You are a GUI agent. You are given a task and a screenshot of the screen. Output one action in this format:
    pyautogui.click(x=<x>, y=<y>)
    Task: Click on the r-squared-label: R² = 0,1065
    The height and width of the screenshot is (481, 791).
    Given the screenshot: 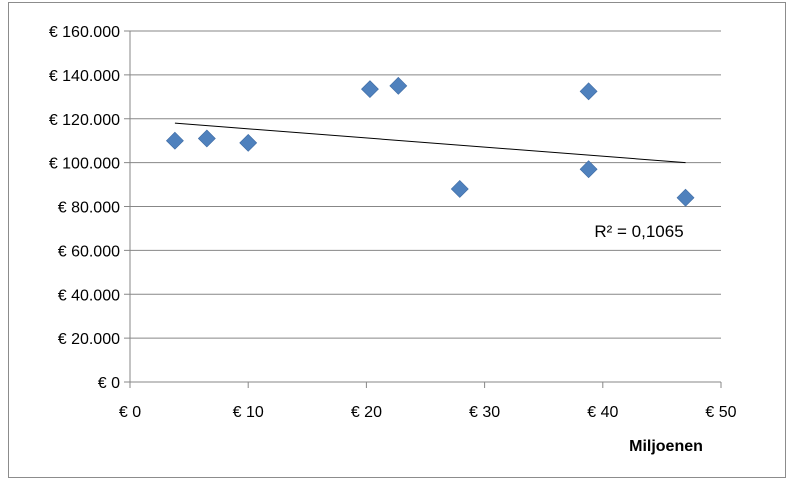 What is the action you would take?
    pyautogui.click(x=638, y=231)
    